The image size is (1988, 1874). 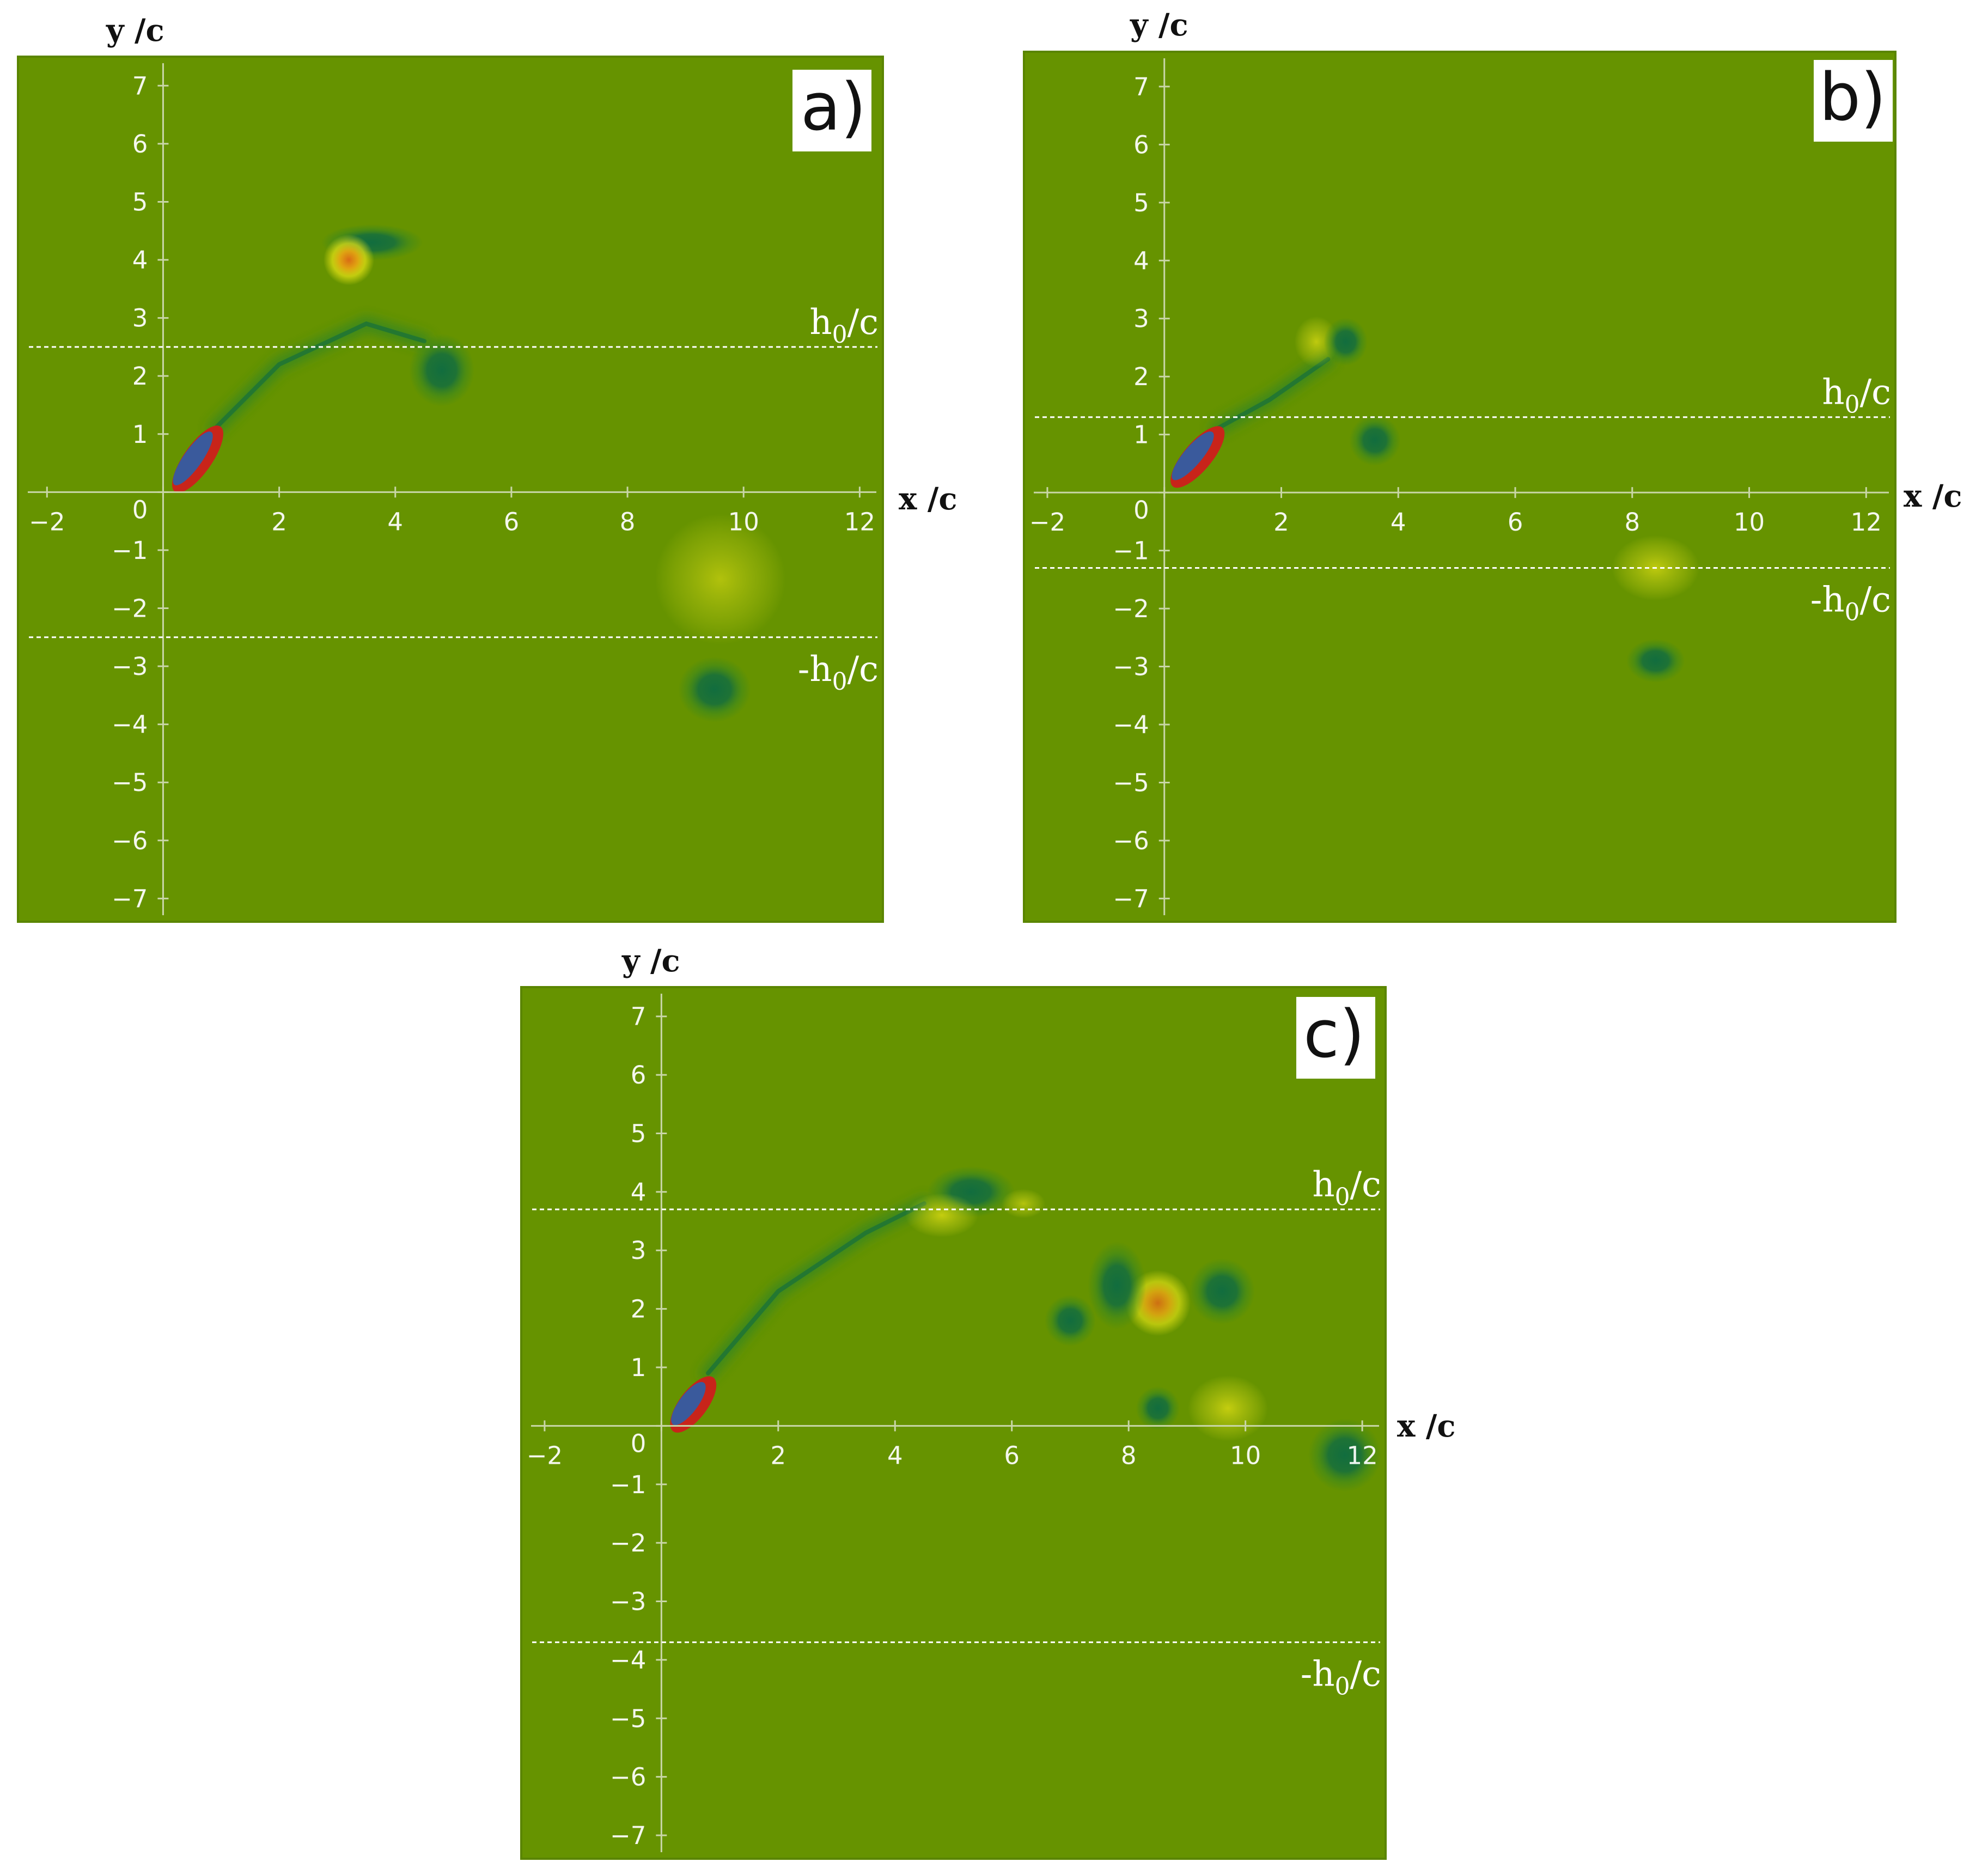 I want to click on panel-c-x-axis-title: x /c, so click(x=1426, y=1426).